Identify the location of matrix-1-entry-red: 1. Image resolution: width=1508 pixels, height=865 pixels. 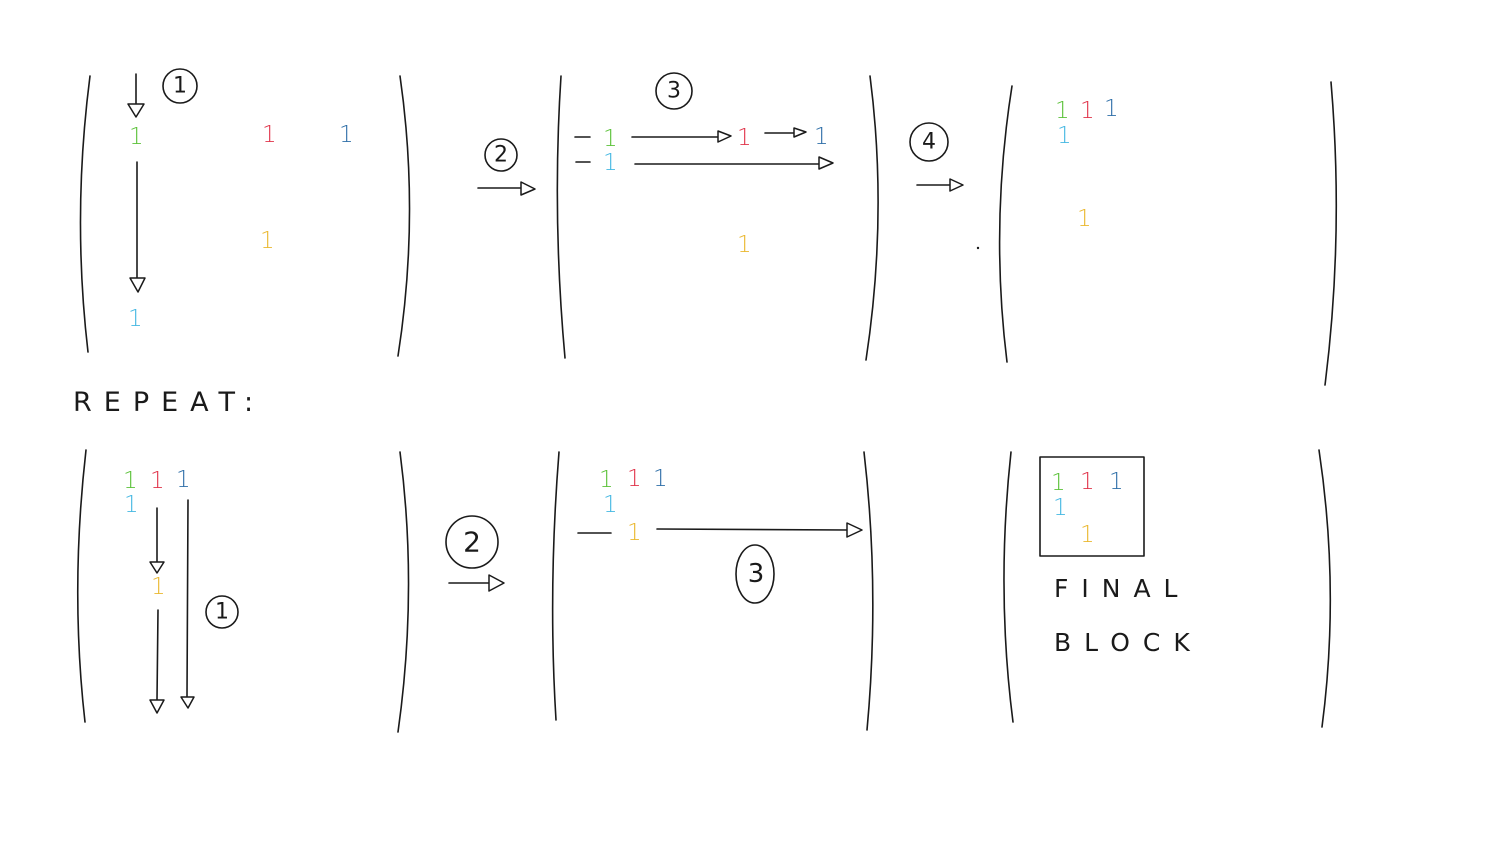
(269, 135).